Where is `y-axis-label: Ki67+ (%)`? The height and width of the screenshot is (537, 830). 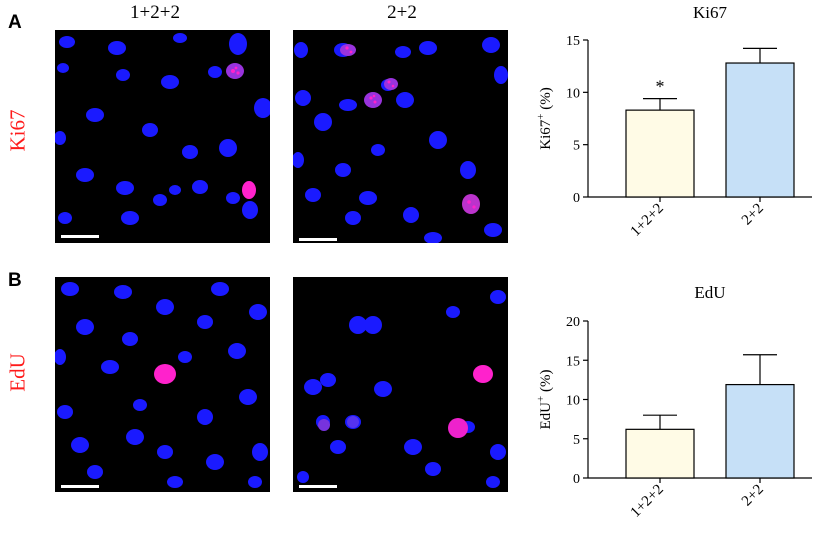
y-axis-label: Ki67+ (%) is located at coordinates (544, 118).